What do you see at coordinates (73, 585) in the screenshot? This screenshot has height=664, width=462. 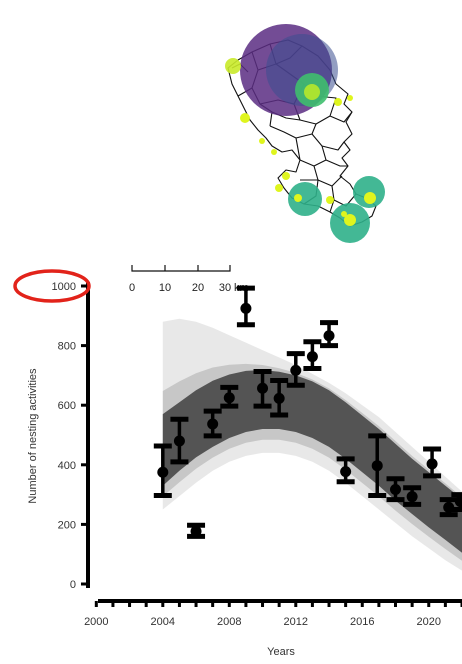 I see `y-tick-label: 0` at bounding box center [73, 585].